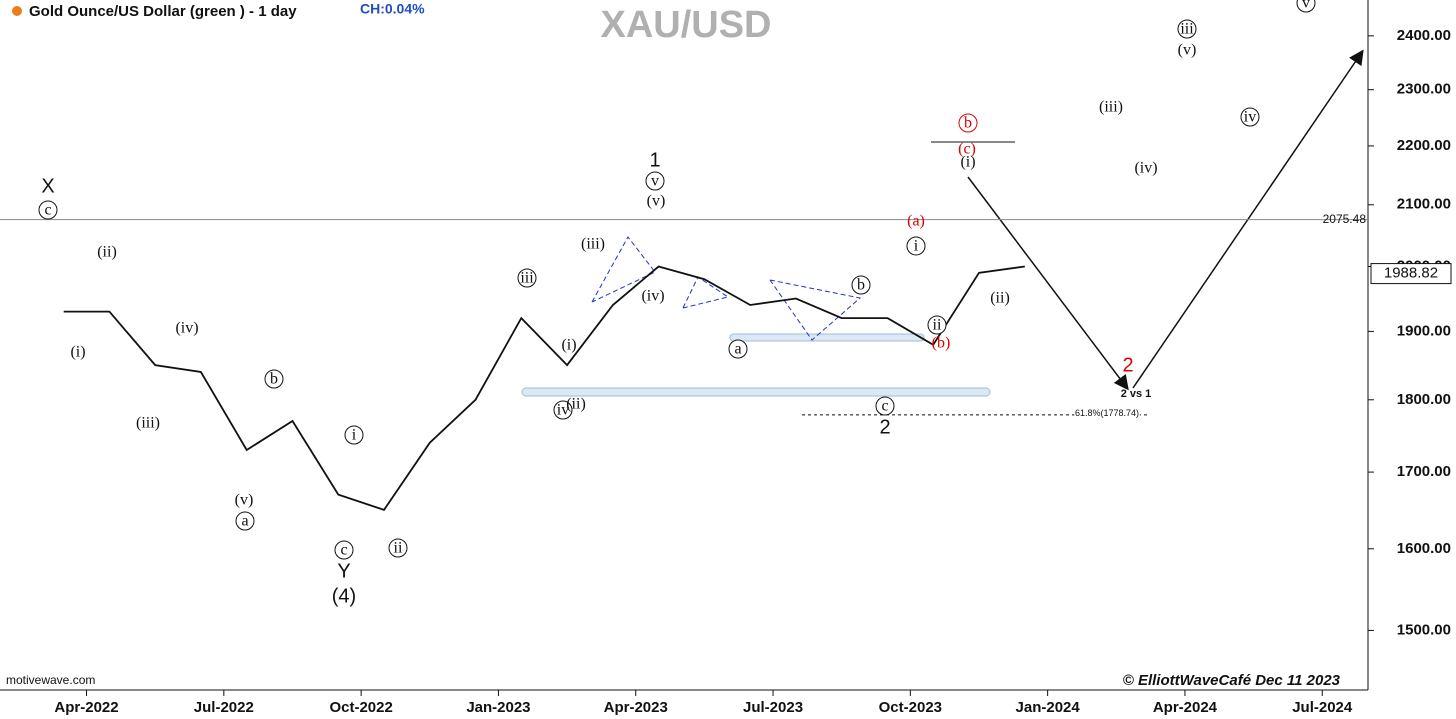  I want to click on change: CH:0.04%, so click(392, 9).